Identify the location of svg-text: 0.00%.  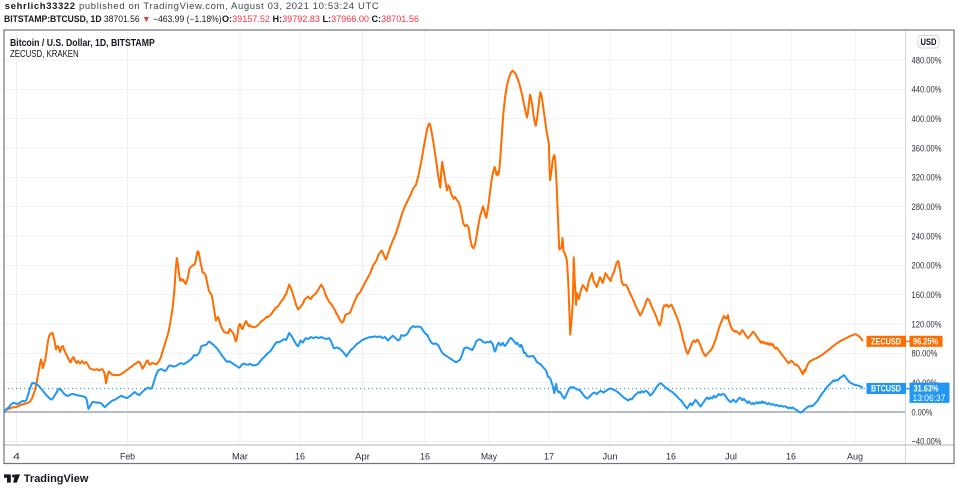
(922, 412).